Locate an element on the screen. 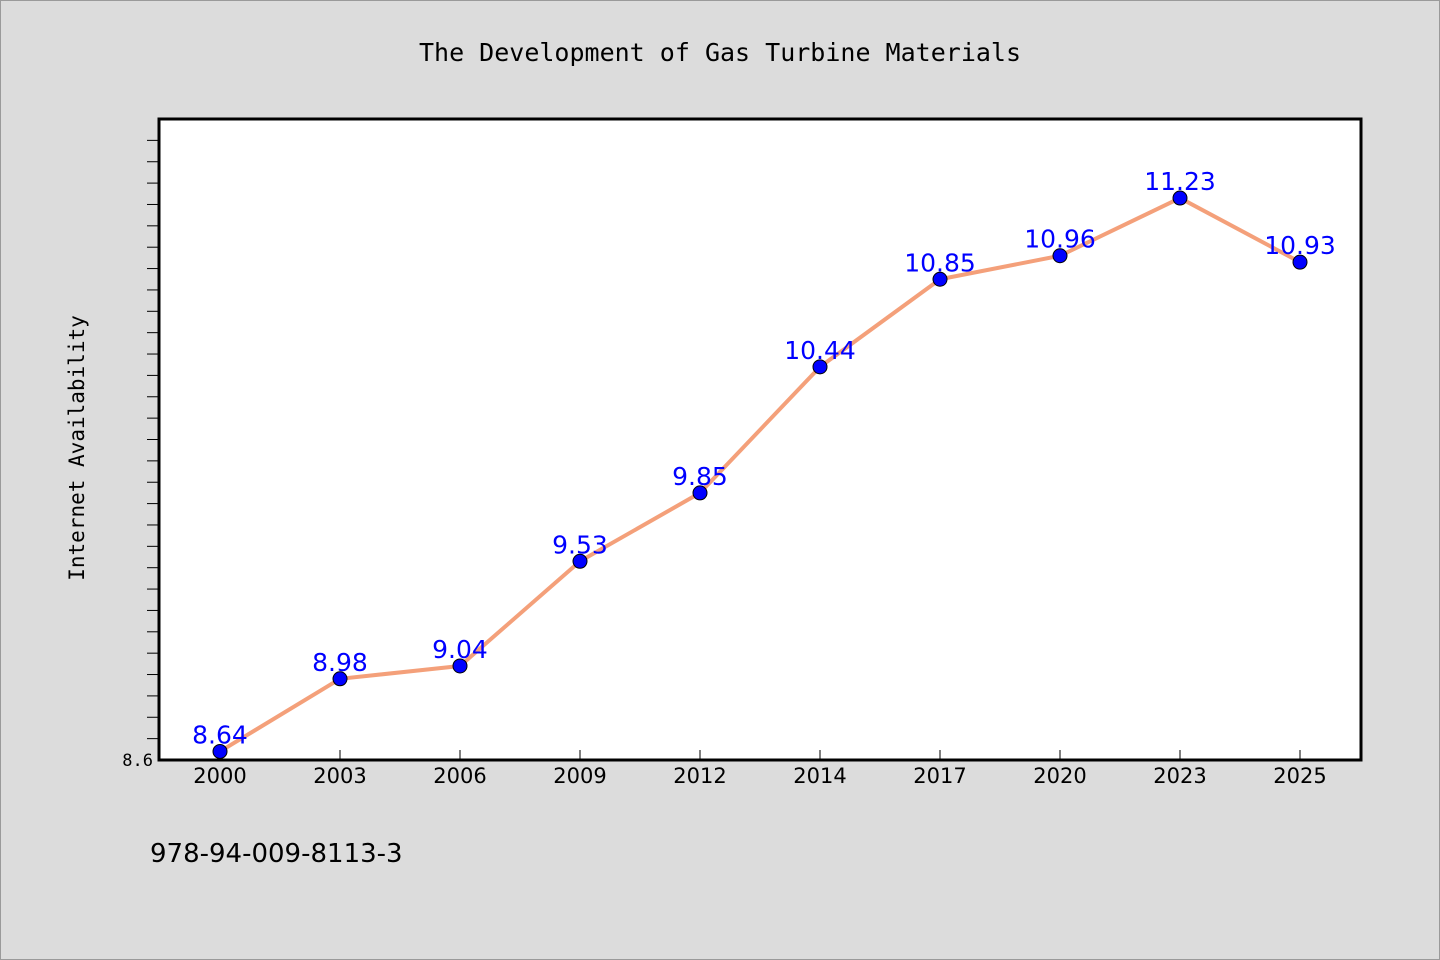  x-tick-label: 2009 is located at coordinates (579, 776).